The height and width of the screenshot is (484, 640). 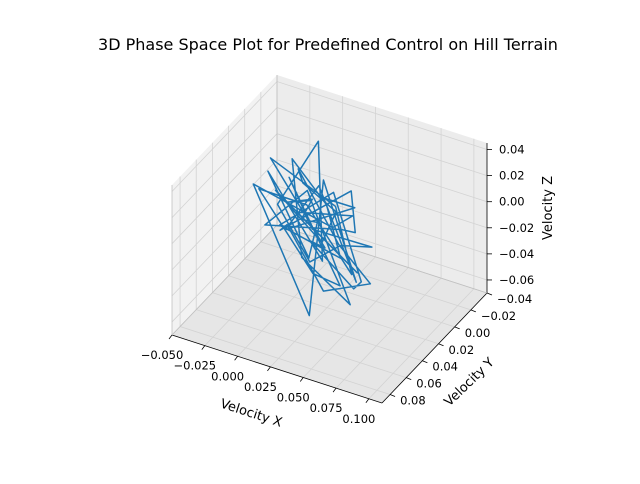 I want to click on x-tick-label: −0.025, so click(x=195, y=366).